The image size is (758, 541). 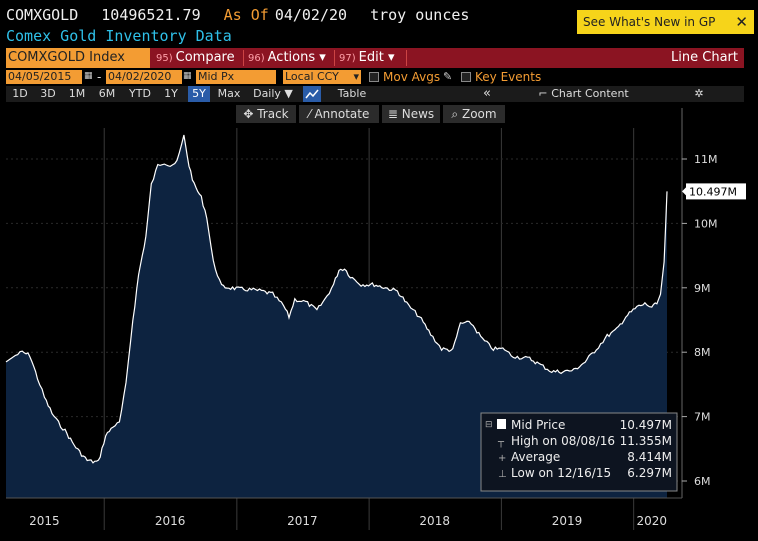 I want to click on period-1m: 1M, so click(x=77, y=93).